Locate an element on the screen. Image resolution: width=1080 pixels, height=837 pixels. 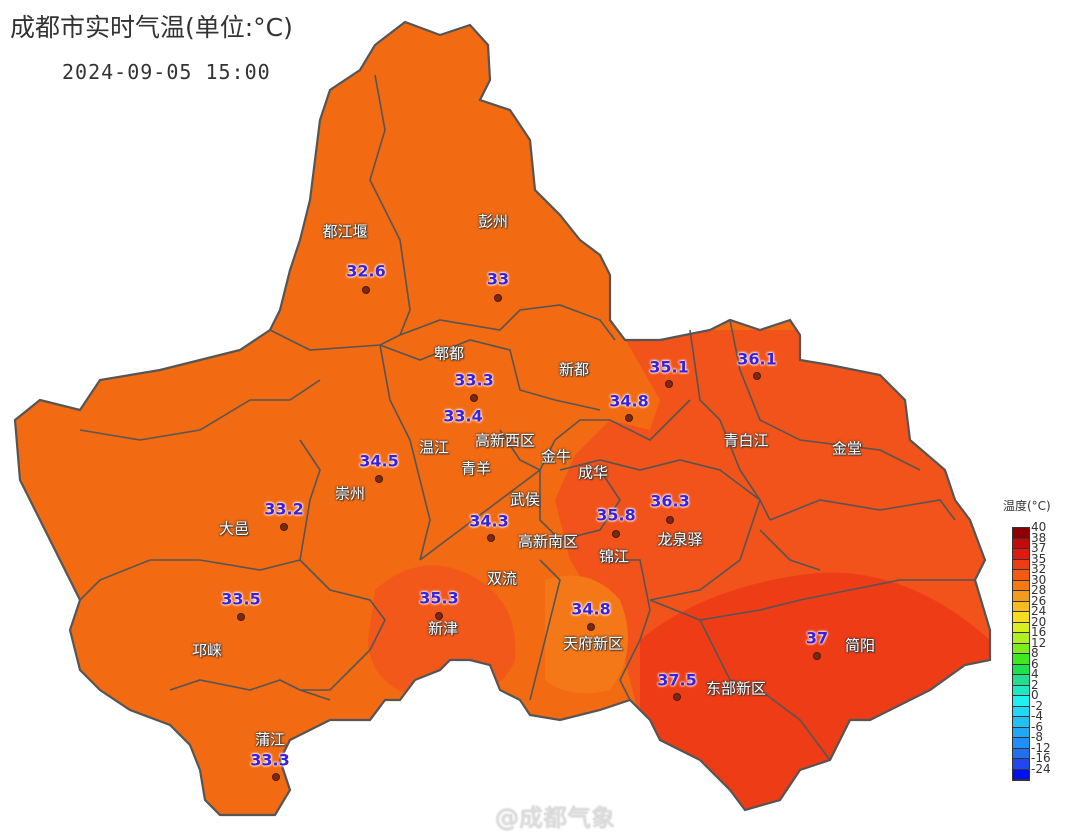
district-label: 青白江 is located at coordinates (746, 440).